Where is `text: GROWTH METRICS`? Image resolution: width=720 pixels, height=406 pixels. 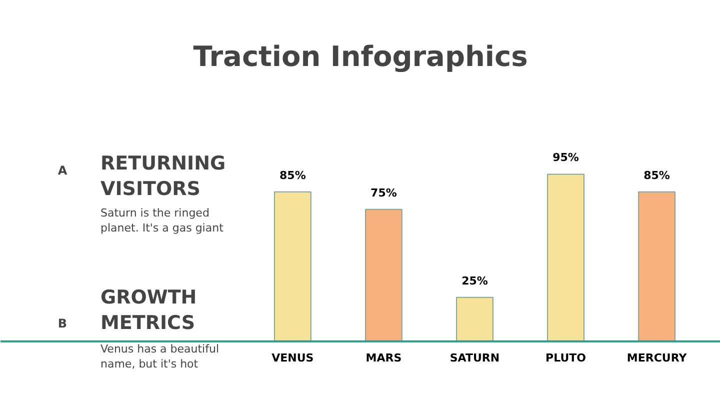 text: GROWTH METRICS is located at coordinates (148, 310).